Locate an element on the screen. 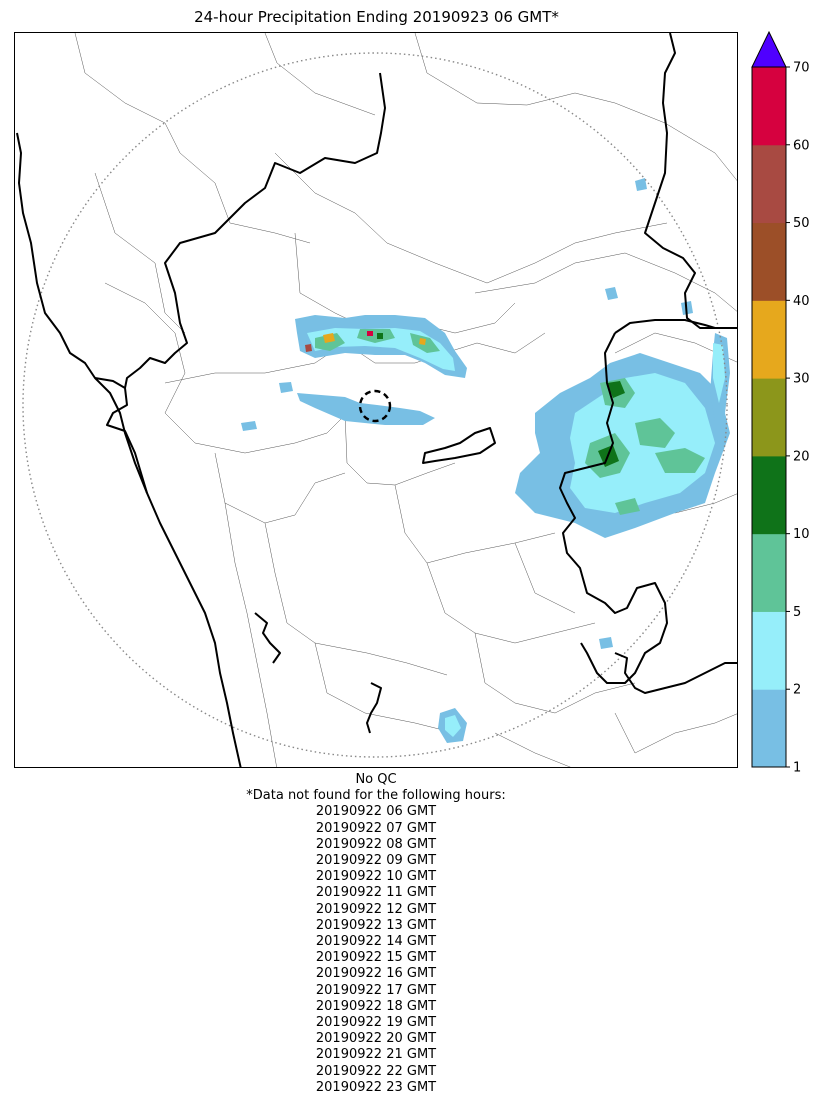 This screenshot has height=1105, width=825. missing-hour-item: 20190922 14 GMT is located at coordinates (376, 942).